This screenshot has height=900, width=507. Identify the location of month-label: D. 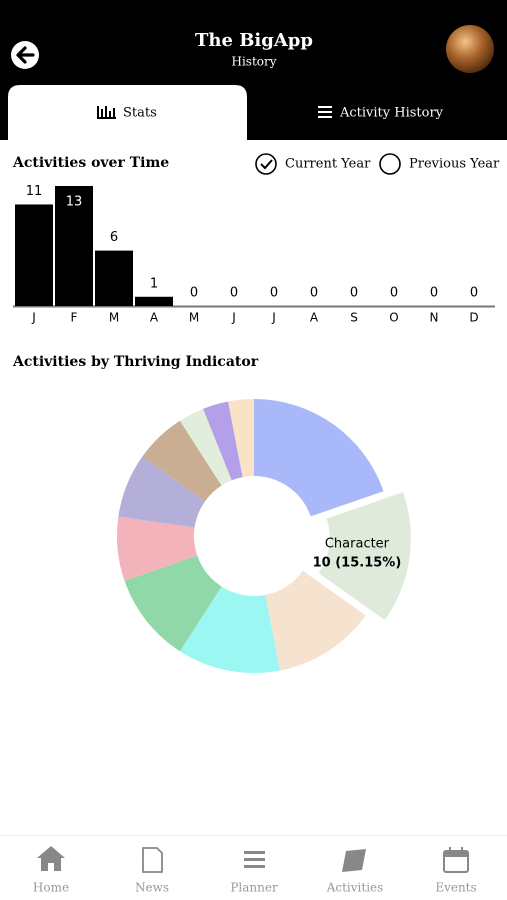
(473, 318).